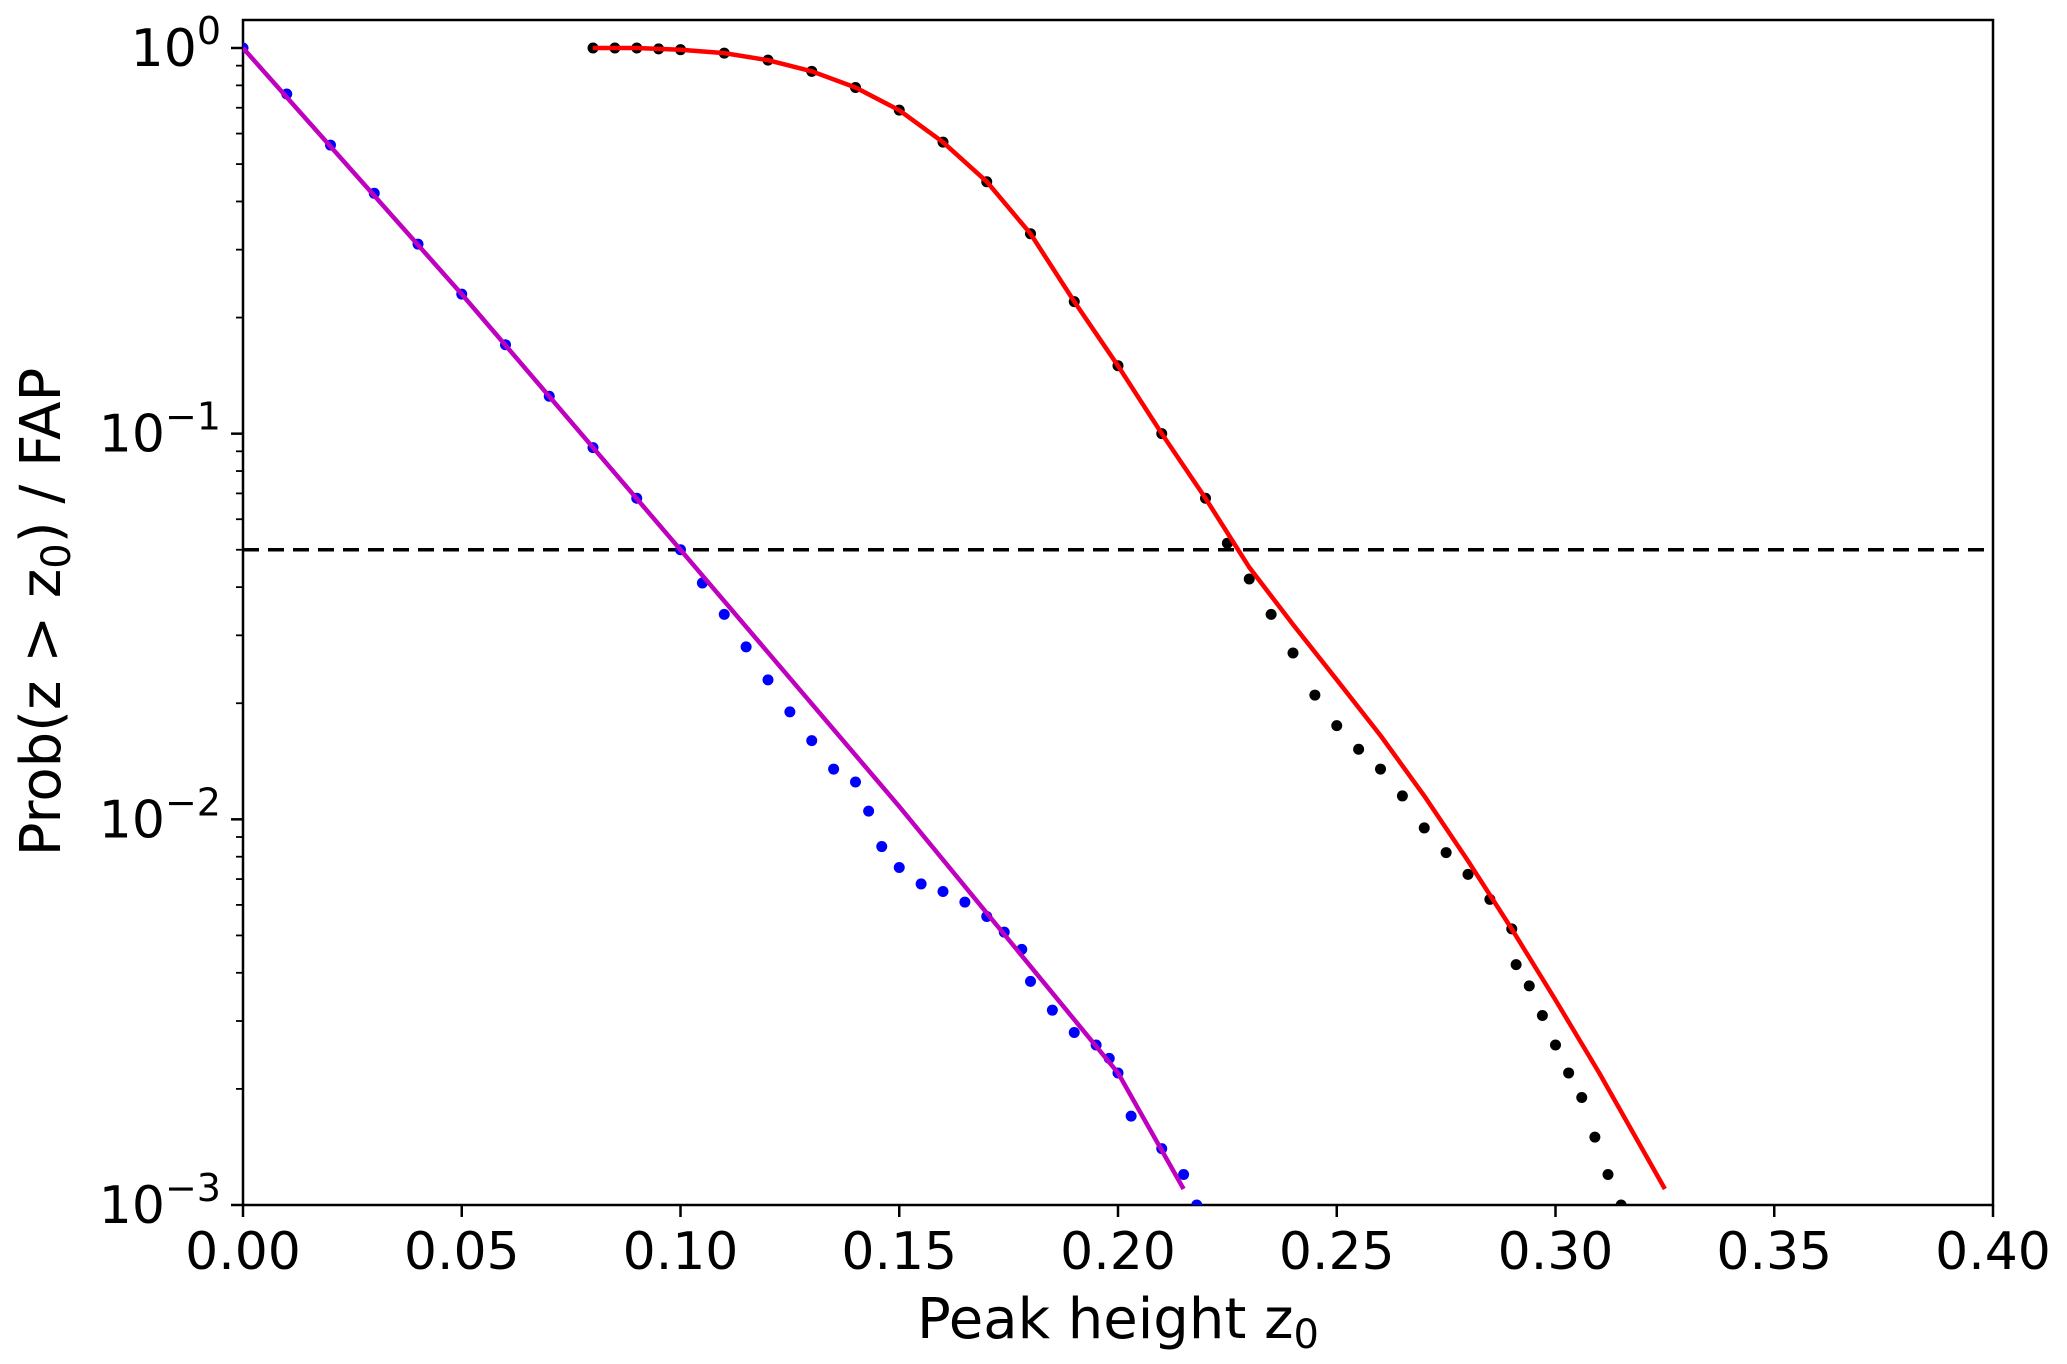 The width and height of the screenshot is (2067, 1364). Describe the element at coordinates (462, 1252) in the screenshot. I see `x-tick-label: 0.05` at that location.